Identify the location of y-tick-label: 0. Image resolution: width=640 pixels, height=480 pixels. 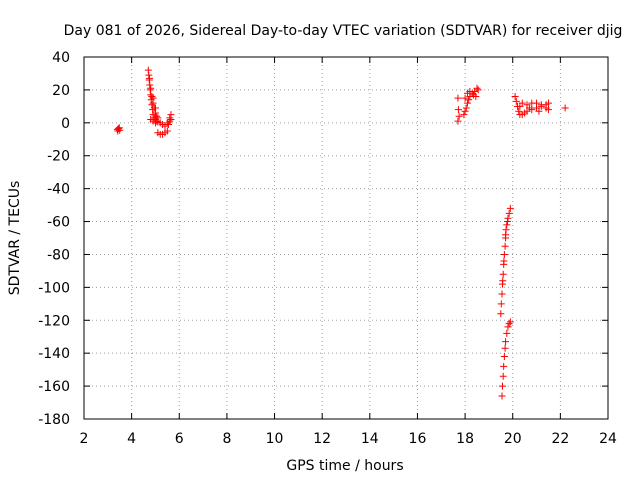
(65, 124).